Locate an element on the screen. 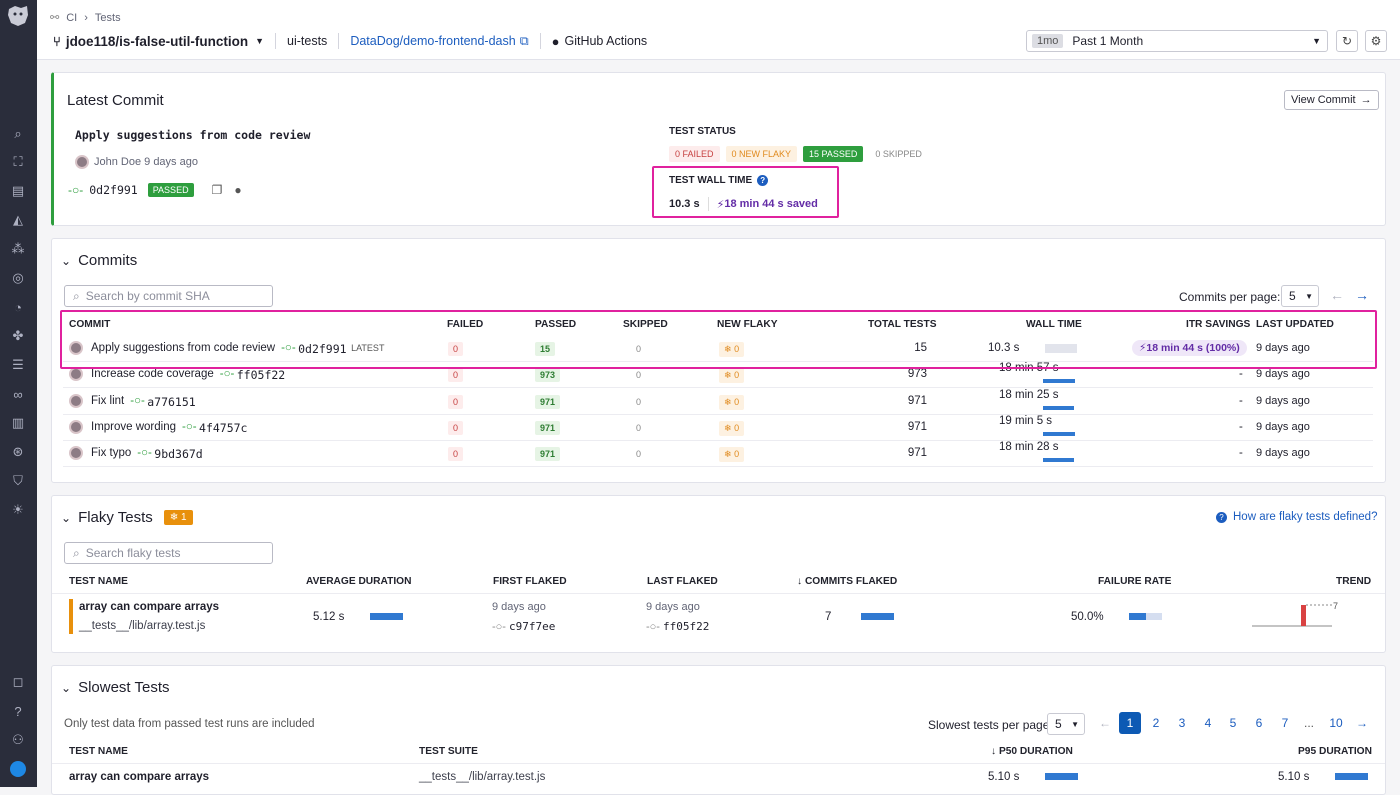 The height and width of the screenshot is (795, 1400). external-link-icon: ⧉ is located at coordinates (524, 40).